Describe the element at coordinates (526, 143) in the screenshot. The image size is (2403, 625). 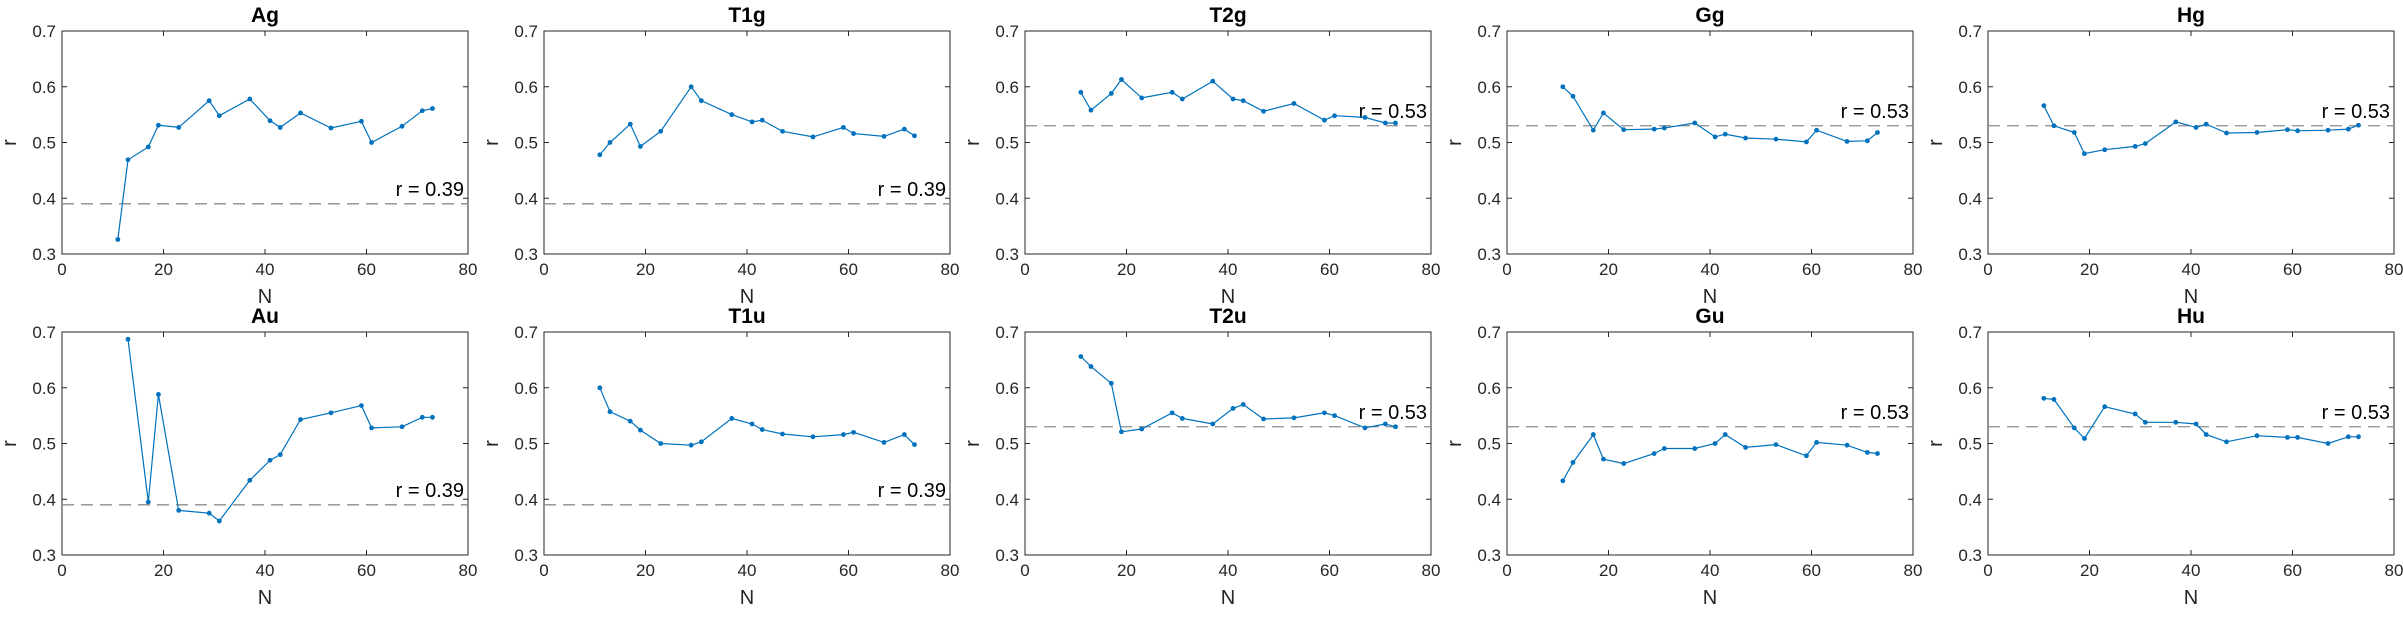
I see `y-tick-label: 0.5` at that location.